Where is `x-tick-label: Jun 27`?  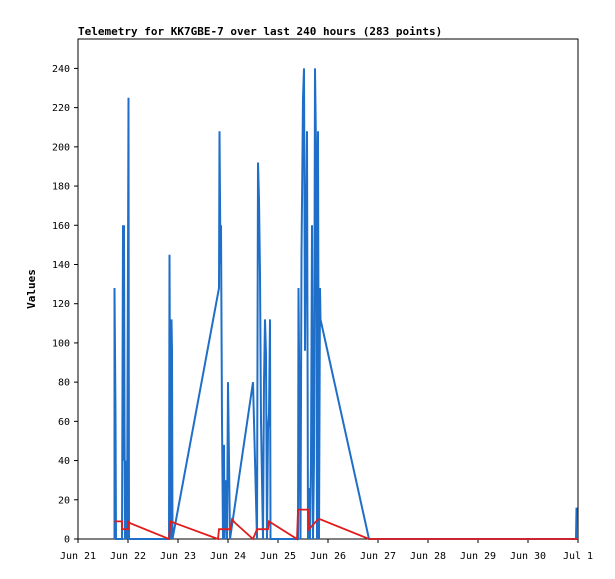 x-tick-label: Jun 27 is located at coordinates (378, 556).